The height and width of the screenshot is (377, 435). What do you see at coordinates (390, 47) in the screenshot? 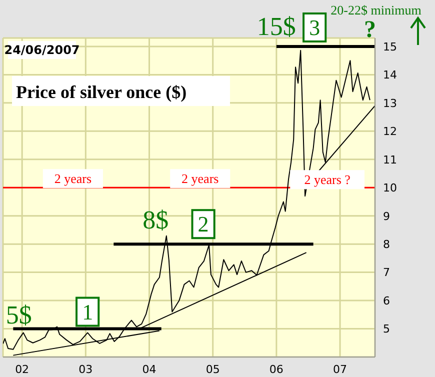
I see `y-tick-label: 15` at bounding box center [390, 47].